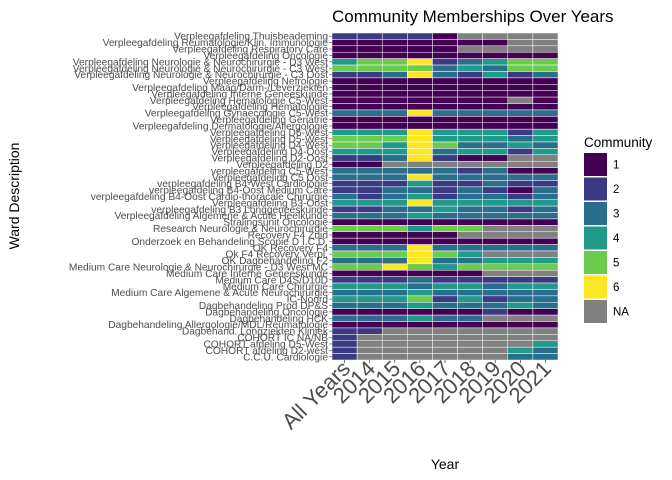 The image size is (672, 480). I want to click on y-tick-label: Medium Care D4S/D10D, so click(271, 280).